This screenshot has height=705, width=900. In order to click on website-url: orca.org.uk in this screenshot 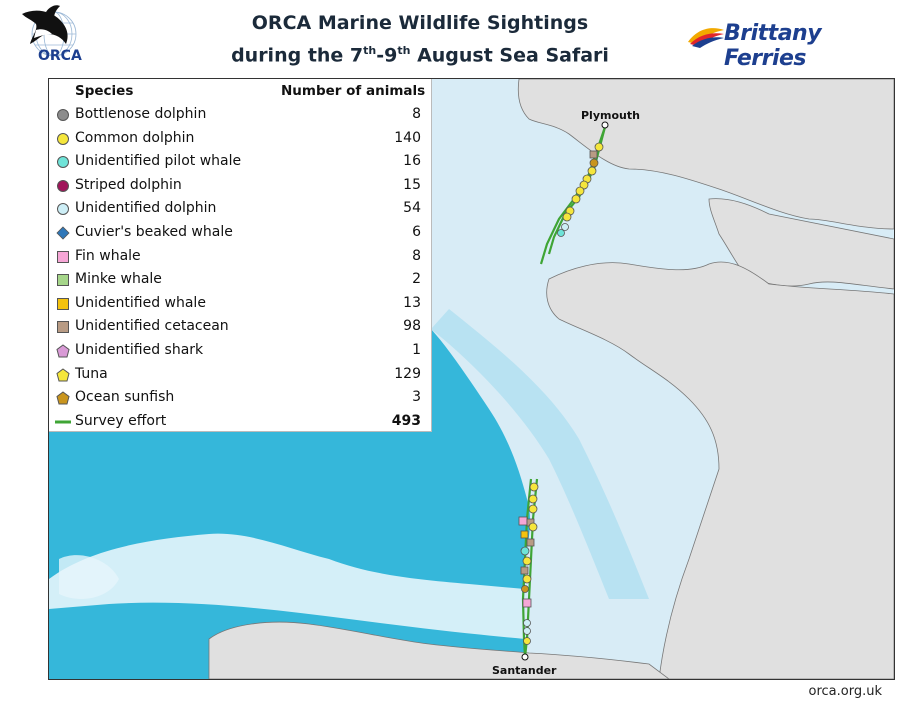, I will do `click(845, 691)`.